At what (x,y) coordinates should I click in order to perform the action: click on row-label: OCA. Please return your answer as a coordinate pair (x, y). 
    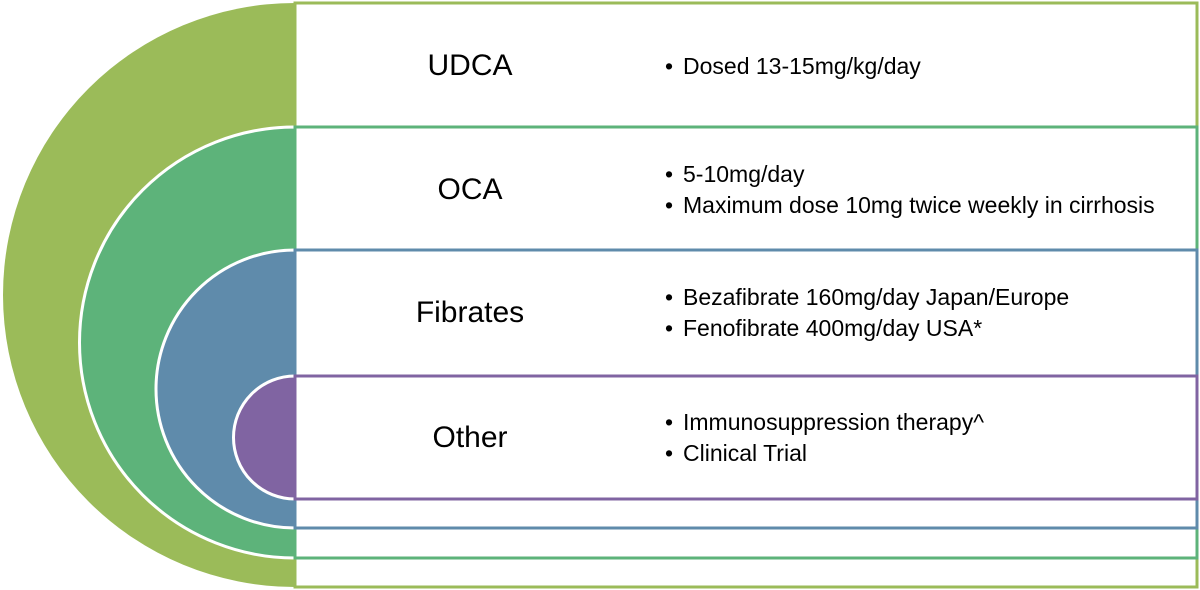
    Looking at the image, I should click on (470, 189).